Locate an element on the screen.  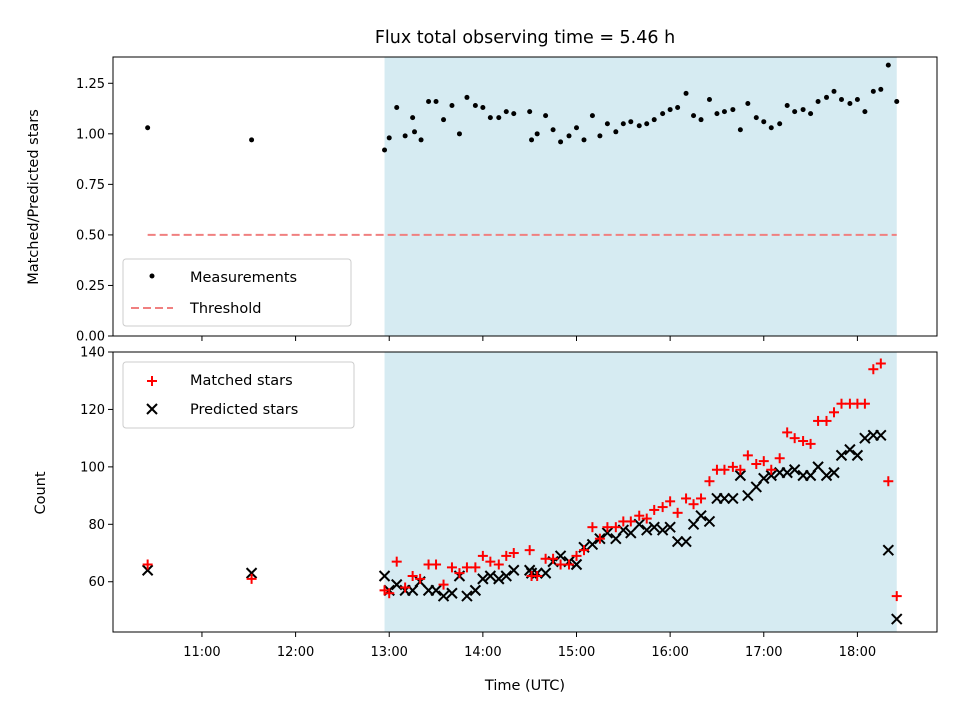
bottom-x-tick-label: 12:00 is located at coordinates (295, 652).